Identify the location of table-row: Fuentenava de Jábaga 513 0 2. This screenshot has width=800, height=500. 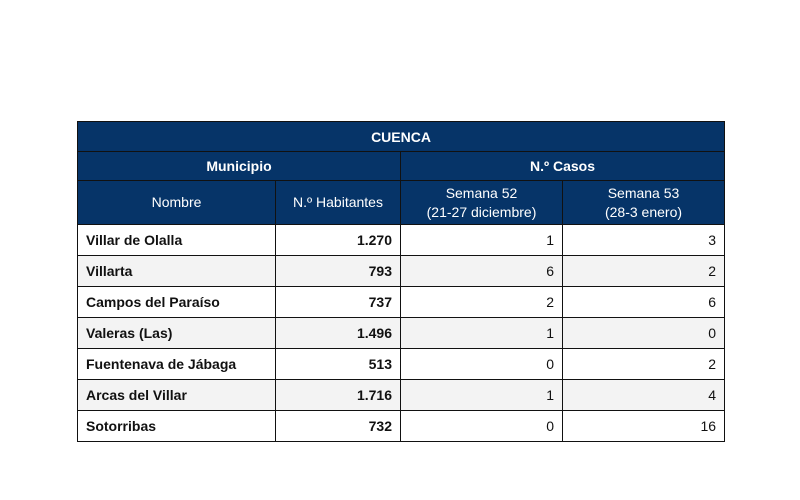
(401, 364).